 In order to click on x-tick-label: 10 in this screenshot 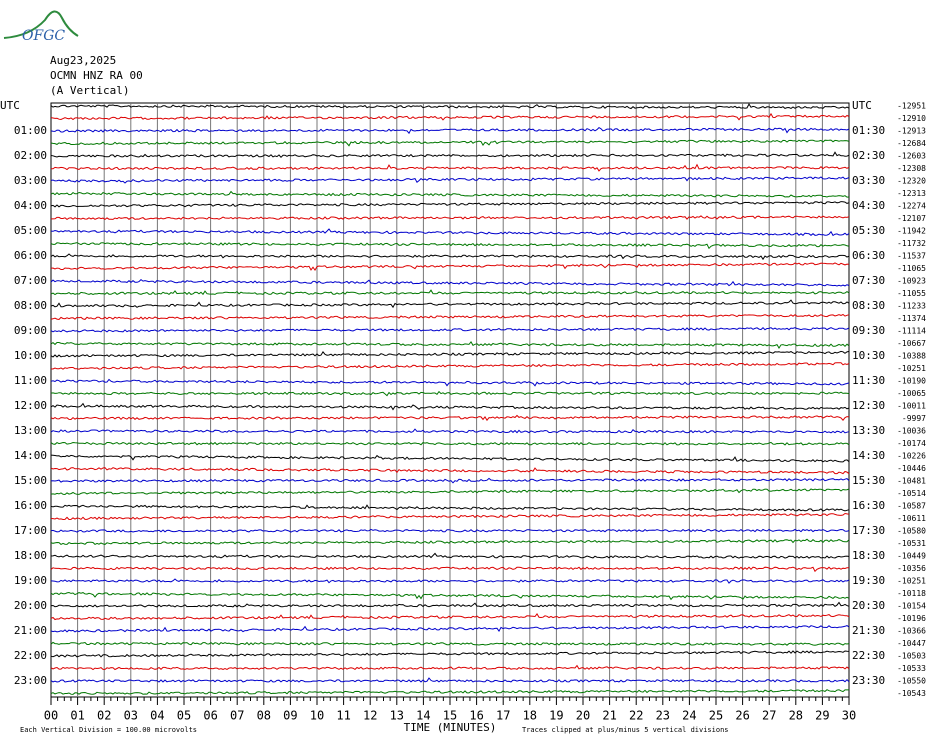, I will do `click(317, 716)`.